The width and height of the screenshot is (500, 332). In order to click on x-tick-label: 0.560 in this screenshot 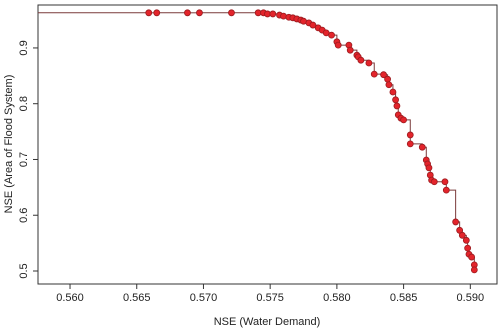, I will do `click(70, 298)`.